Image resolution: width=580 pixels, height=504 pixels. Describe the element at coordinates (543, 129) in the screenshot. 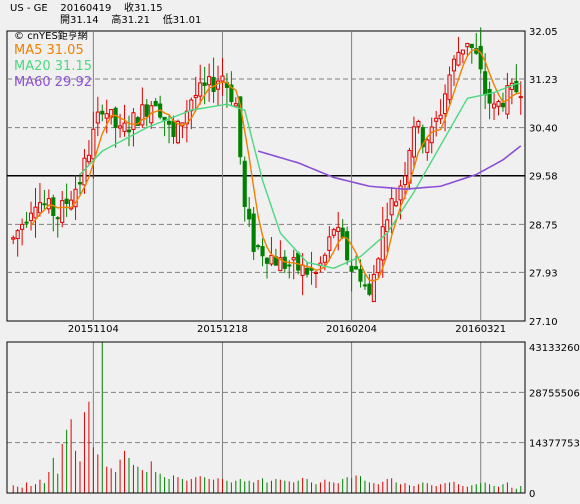

I see `price-tick-label: 30.40` at that location.